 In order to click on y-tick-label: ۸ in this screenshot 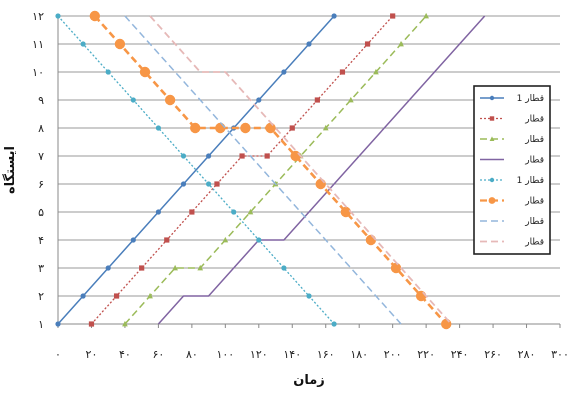, I will do `click(41, 128)`.